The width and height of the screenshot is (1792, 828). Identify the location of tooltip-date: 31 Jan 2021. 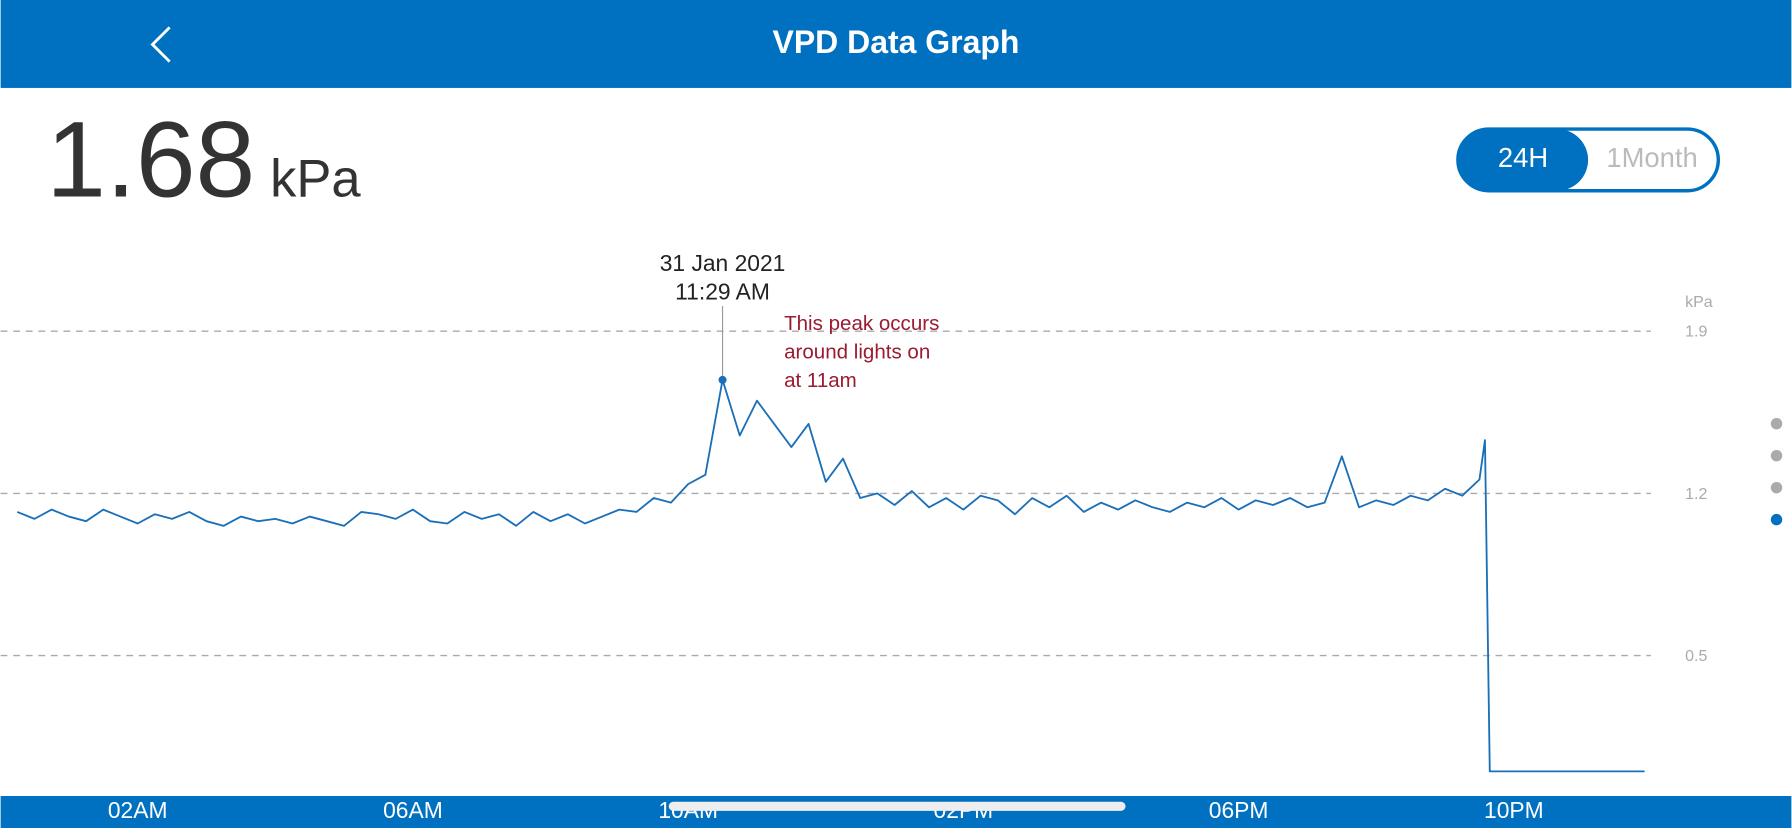
(723, 263).